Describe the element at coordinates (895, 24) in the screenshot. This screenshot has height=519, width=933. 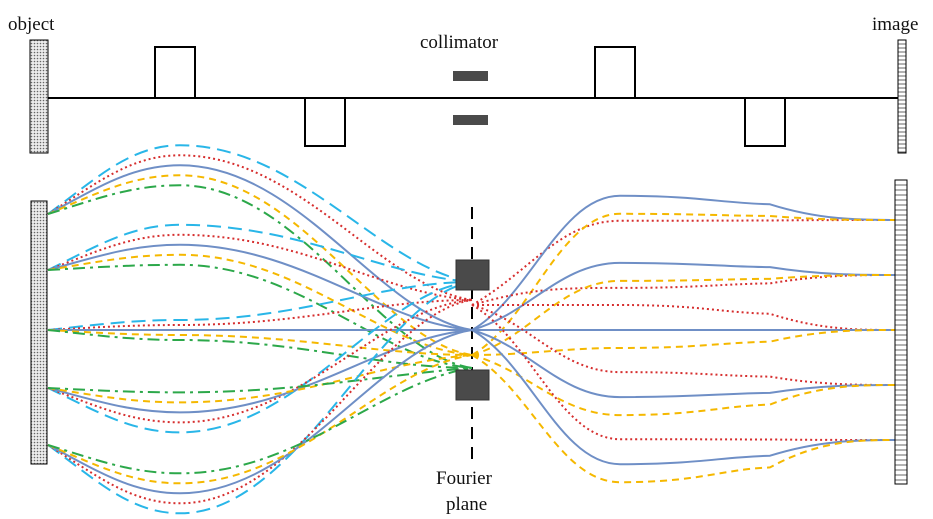
I see `image-label: image` at that location.